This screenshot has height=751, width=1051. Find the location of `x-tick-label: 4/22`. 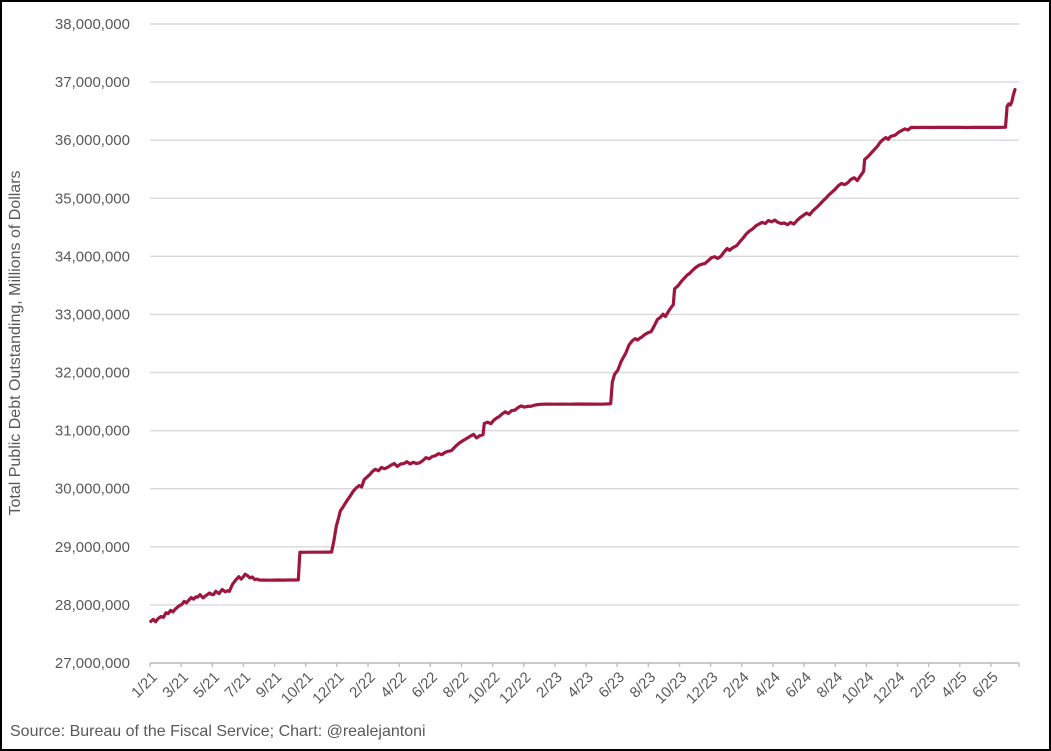

x-tick-label: 4/22 is located at coordinates (393, 685).